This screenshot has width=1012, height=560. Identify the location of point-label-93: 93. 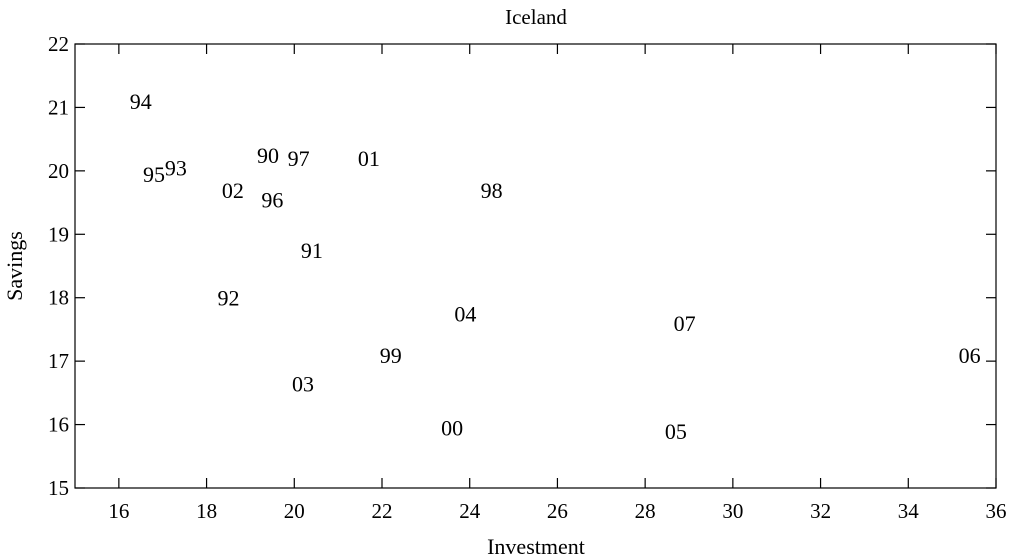
(176, 168).